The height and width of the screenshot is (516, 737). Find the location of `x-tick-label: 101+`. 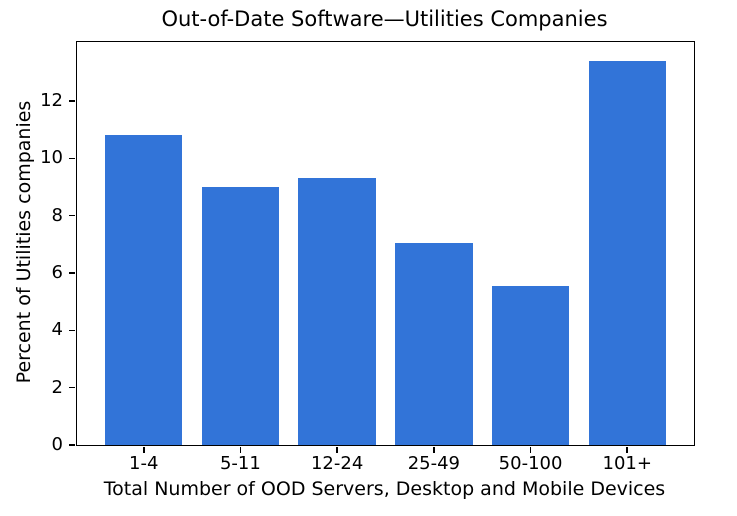

x-tick-label: 101+ is located at coordinates (627, 463).